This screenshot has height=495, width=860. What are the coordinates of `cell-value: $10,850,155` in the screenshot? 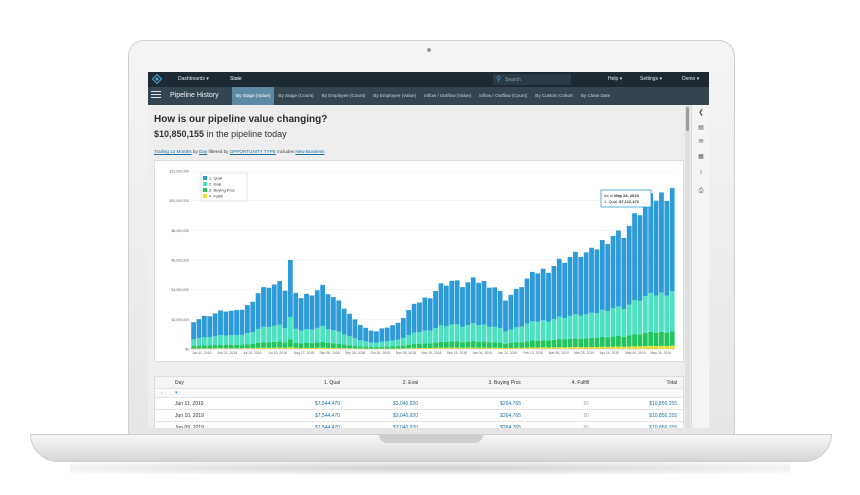 It's located at (663, 416).